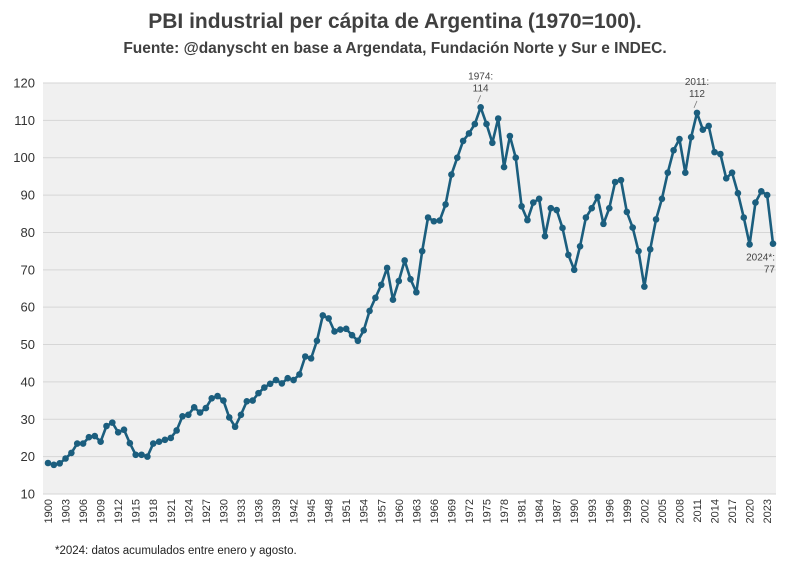 Image resolution: width=790 pixels, height=573 pixels. What do you see at coordinates (558, 511) in the screenshot?
I see `x-tick-label: 1987` at bounding box center [558, 511].